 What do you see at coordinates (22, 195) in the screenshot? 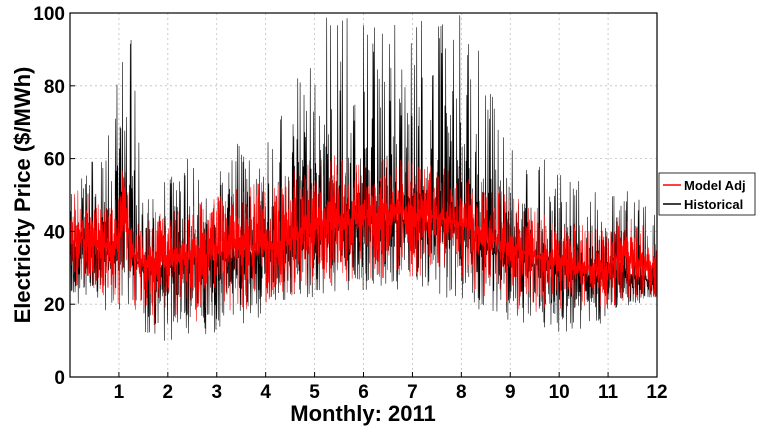
I see `y-axis-label: Electricity Price ($/MWh)` at bounding box center [22, 195].